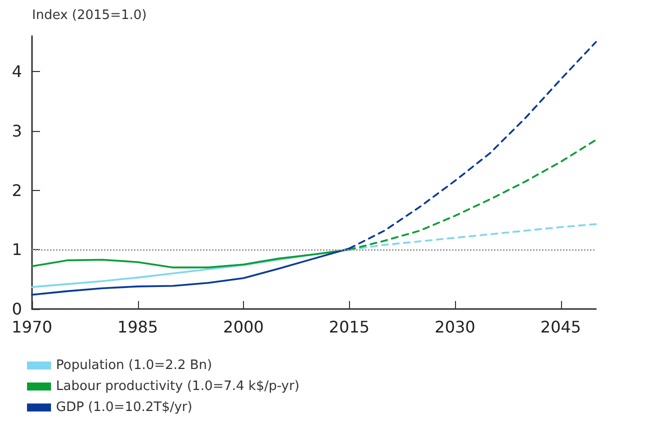 The width and height of the screenshot is (656, 425). I want to click on y-tick-label: 0, so click(17, 309).